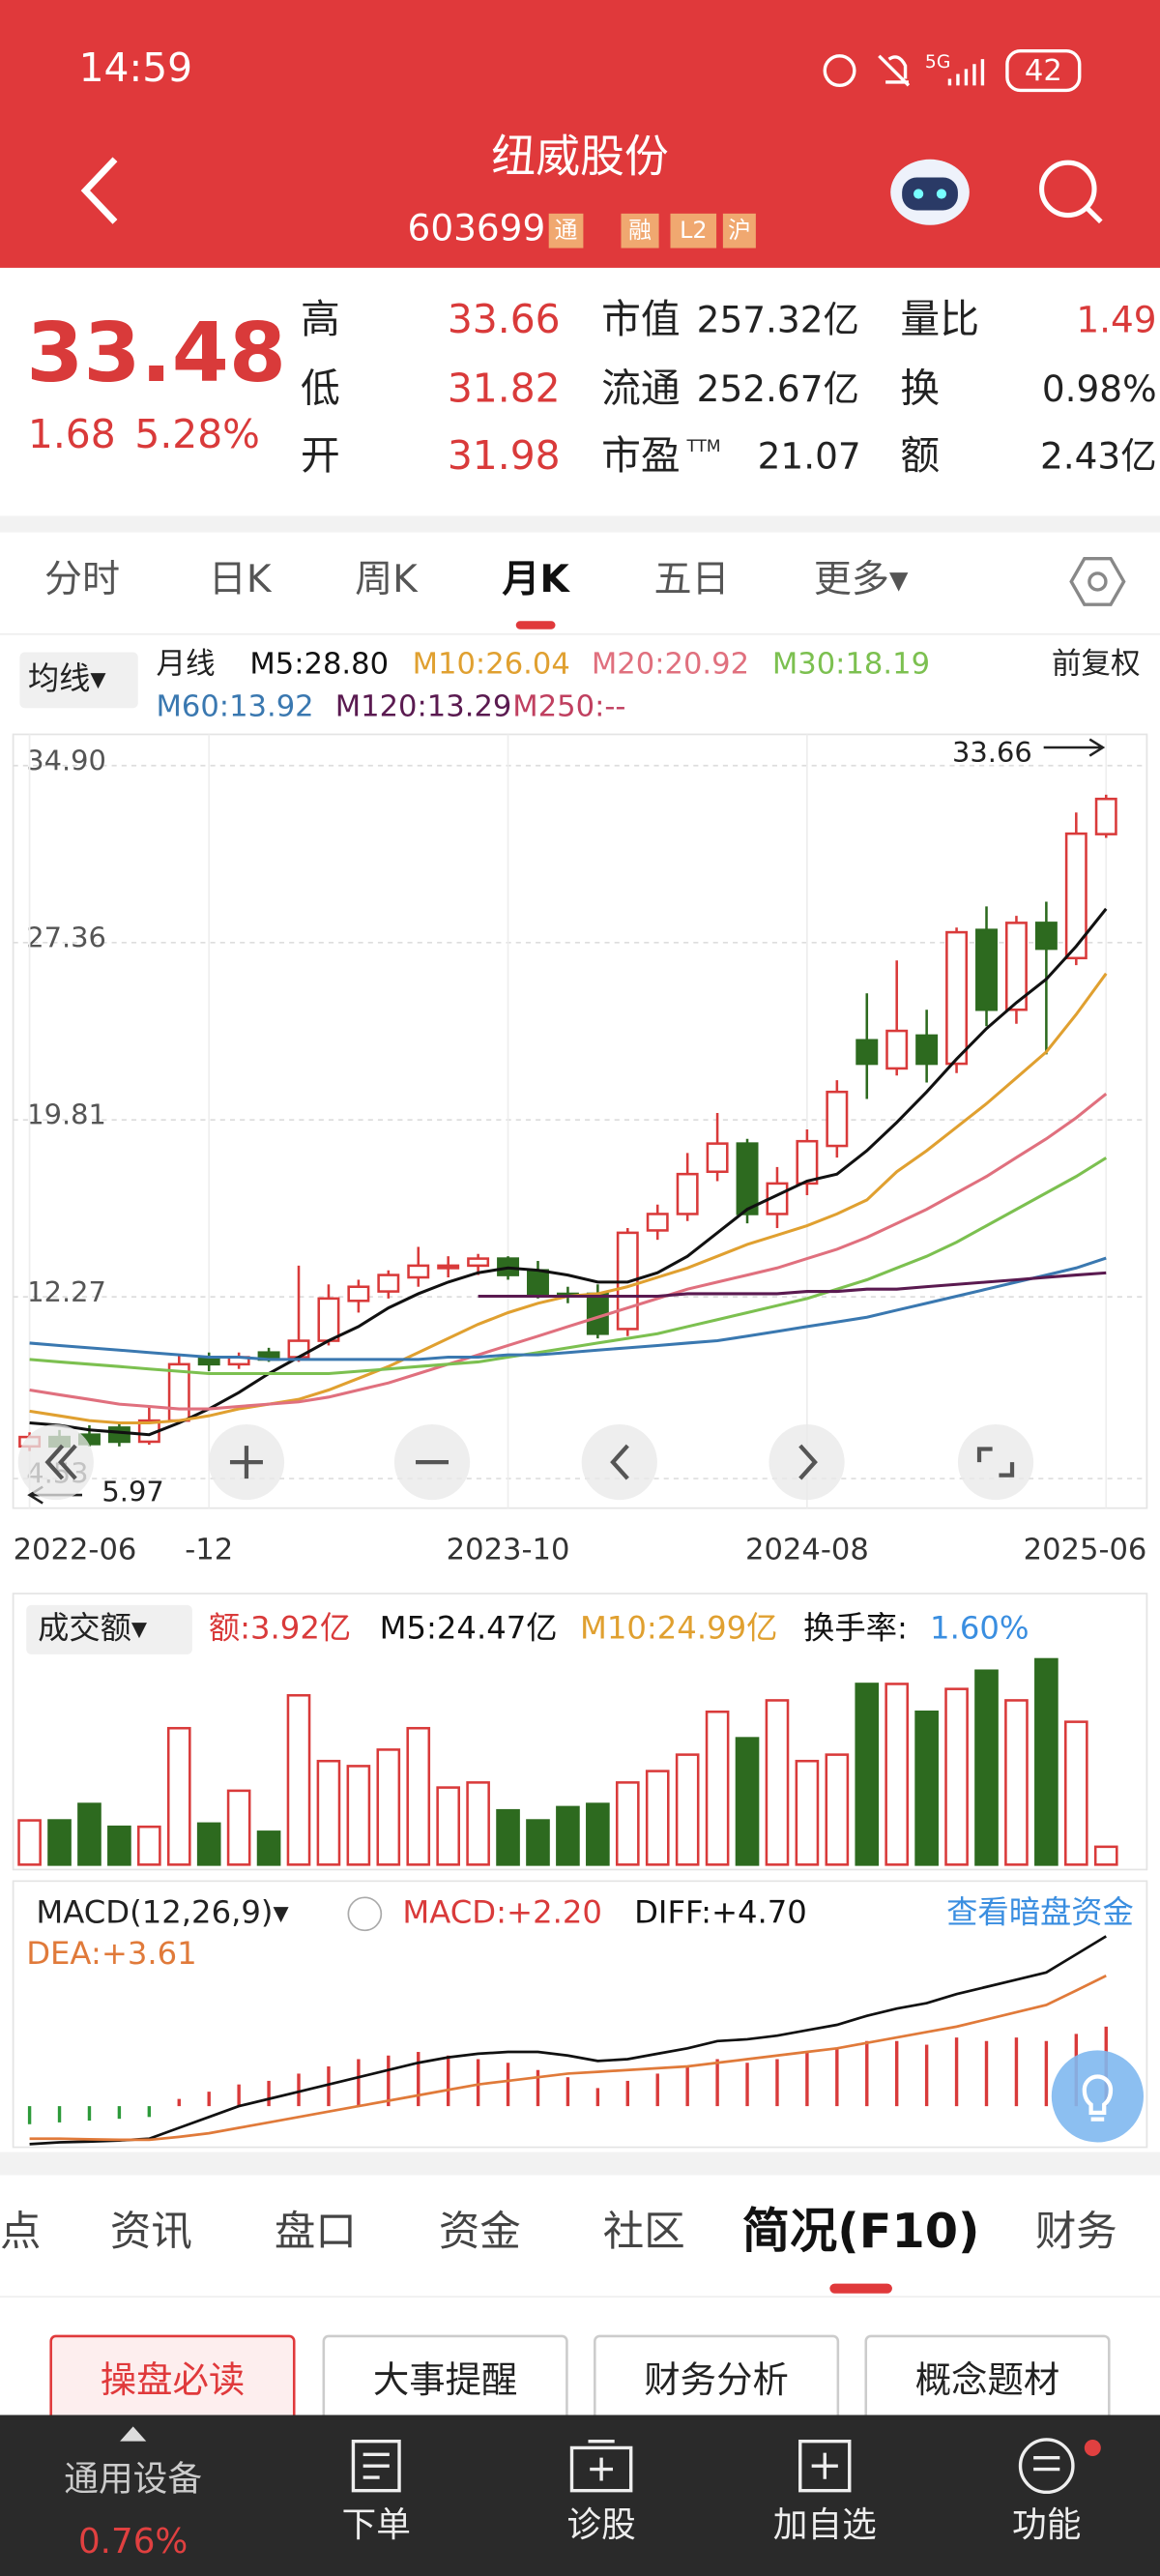 This screenshot has height=2576, width=1160. I want to click on hint-button, so click(1098, 2096).